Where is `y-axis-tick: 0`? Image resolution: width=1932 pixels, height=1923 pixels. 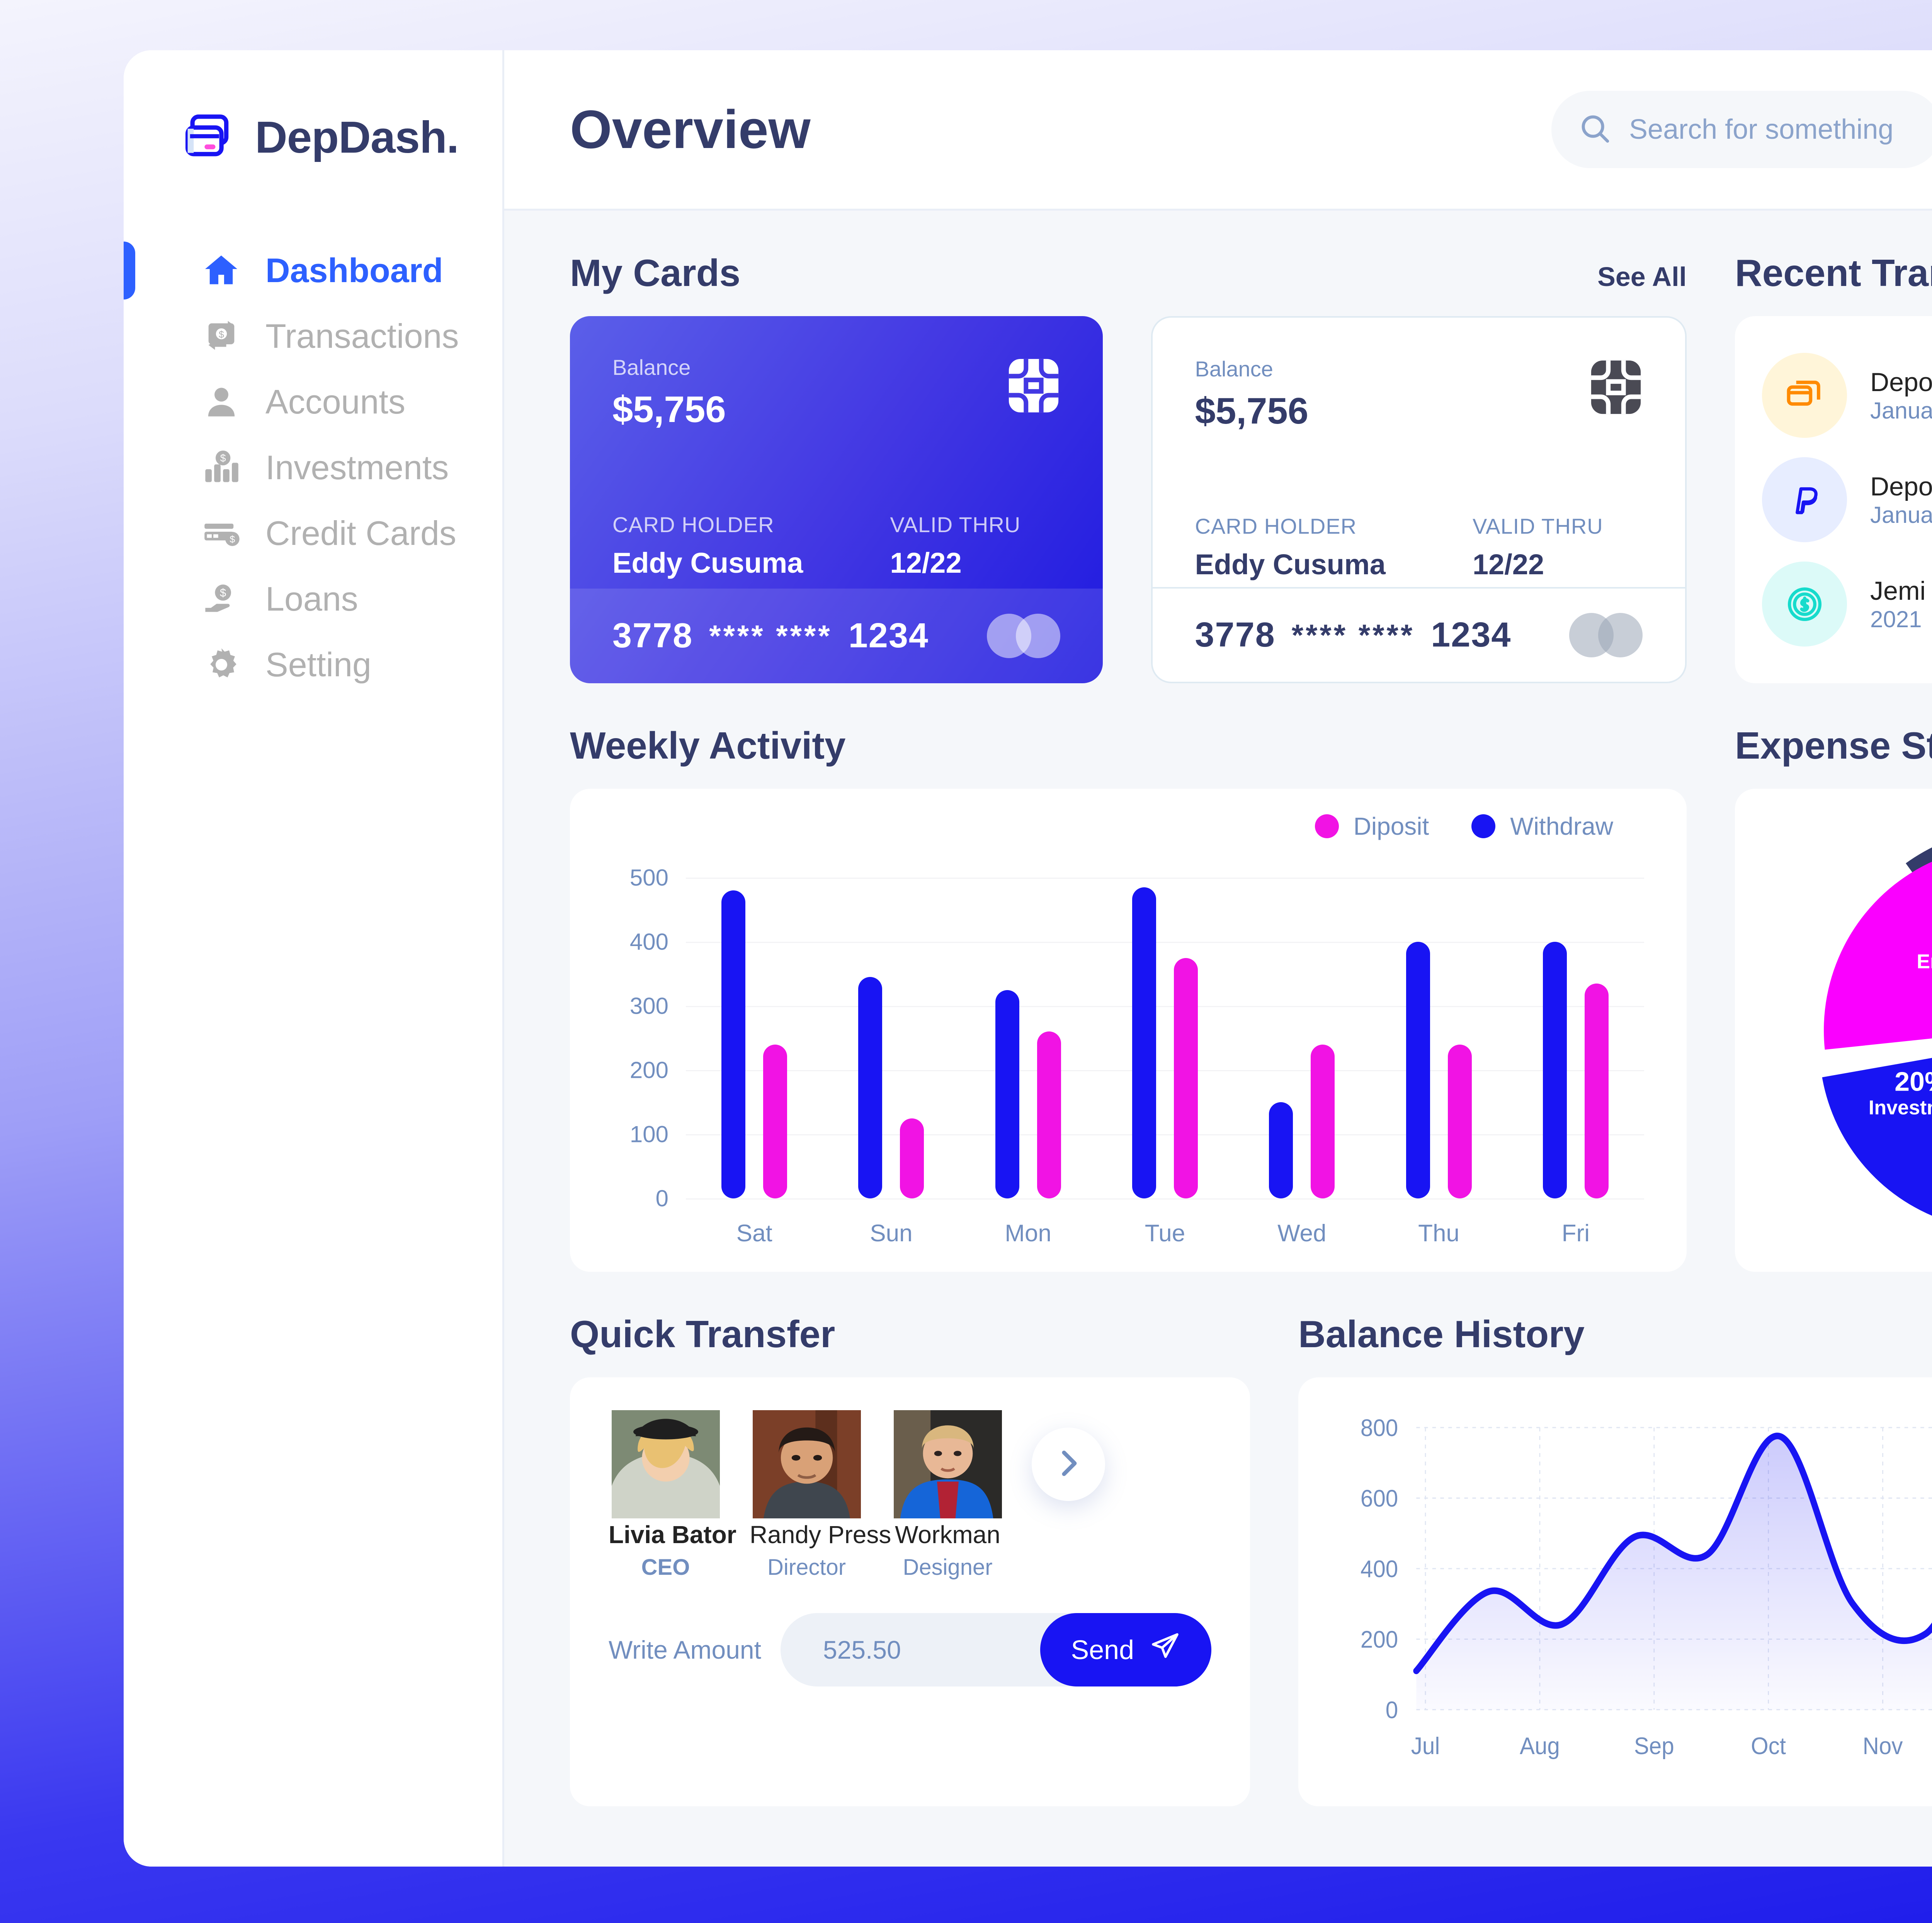
y-axis-tick: 0 is located at coordinates (662, 1198).